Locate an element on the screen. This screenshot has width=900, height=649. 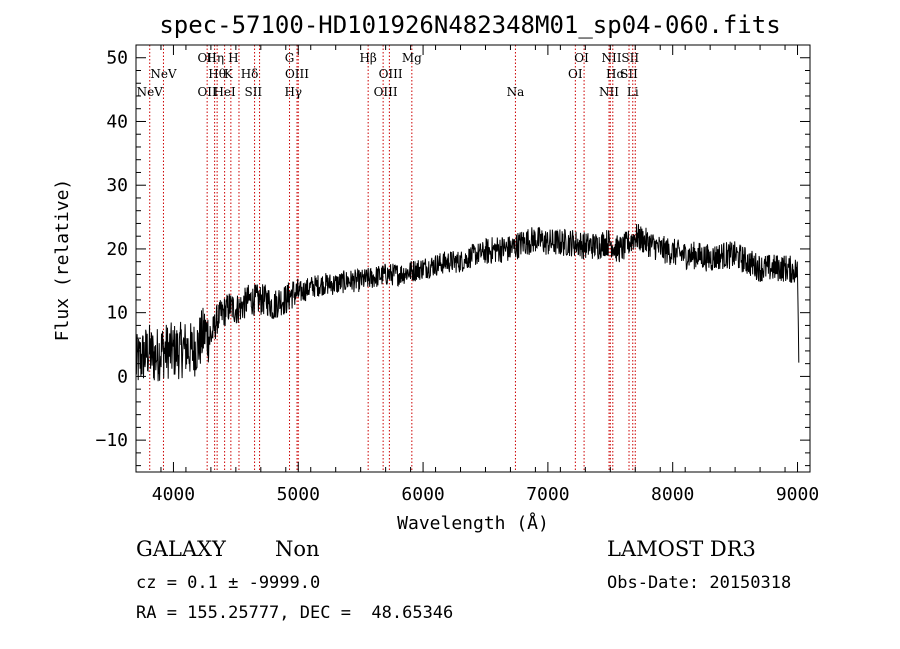
y-tick-label: 50 is located at coordinates (117, 58).